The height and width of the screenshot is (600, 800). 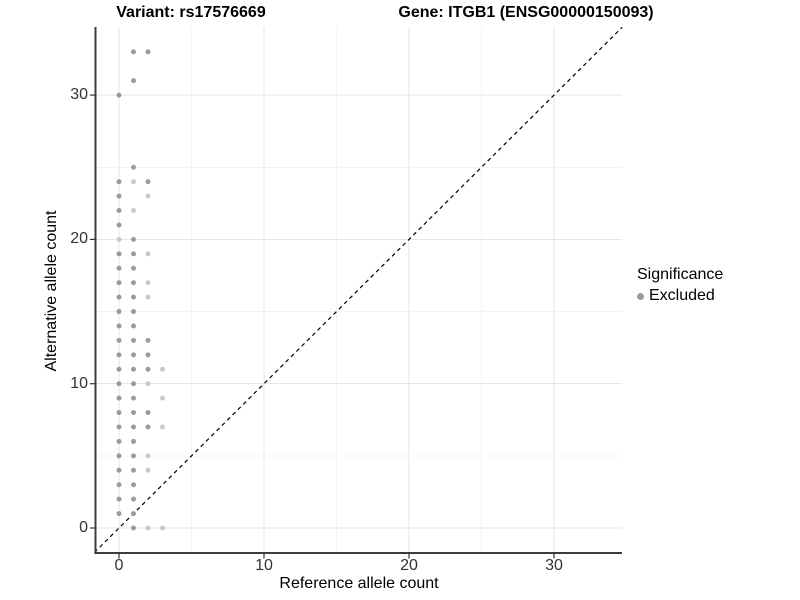 I want to click on legend-item-excluded: Excluded, so click(x=680, y=296).